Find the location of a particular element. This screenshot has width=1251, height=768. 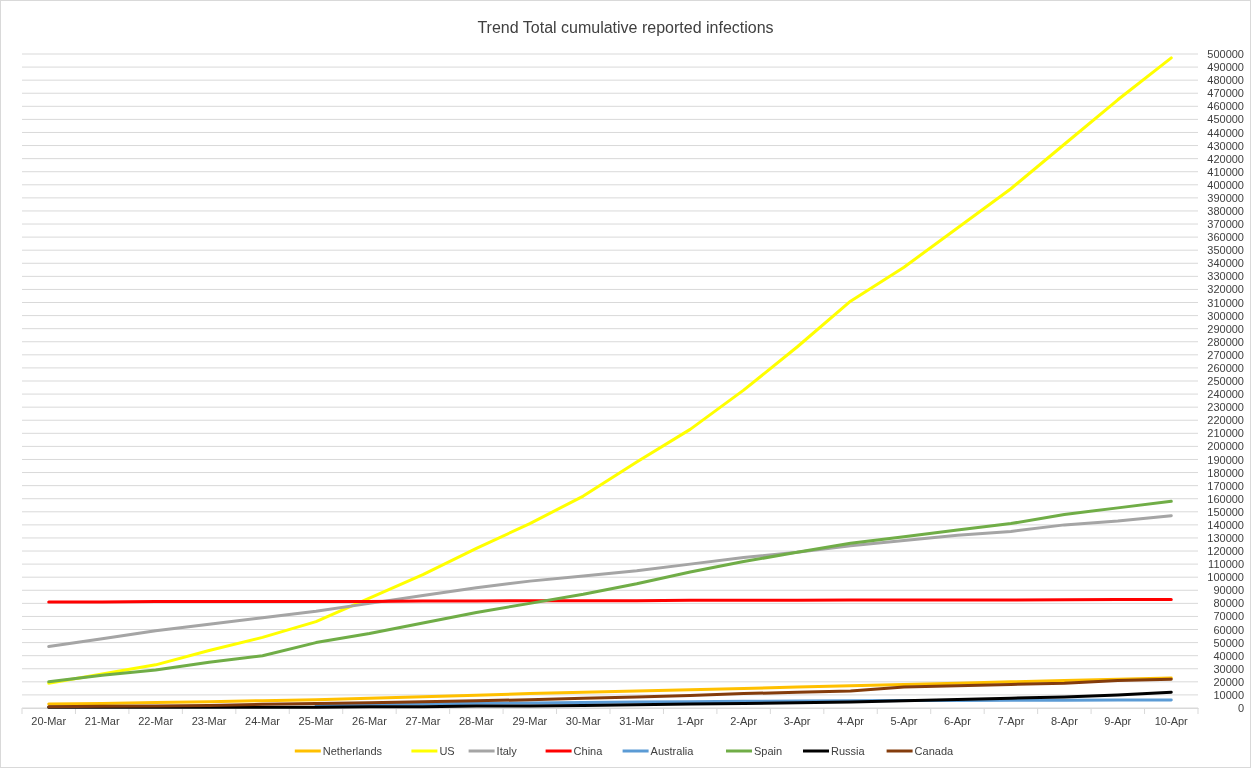

y-tick-label: 210000 is located at coordinates (1225, 433).